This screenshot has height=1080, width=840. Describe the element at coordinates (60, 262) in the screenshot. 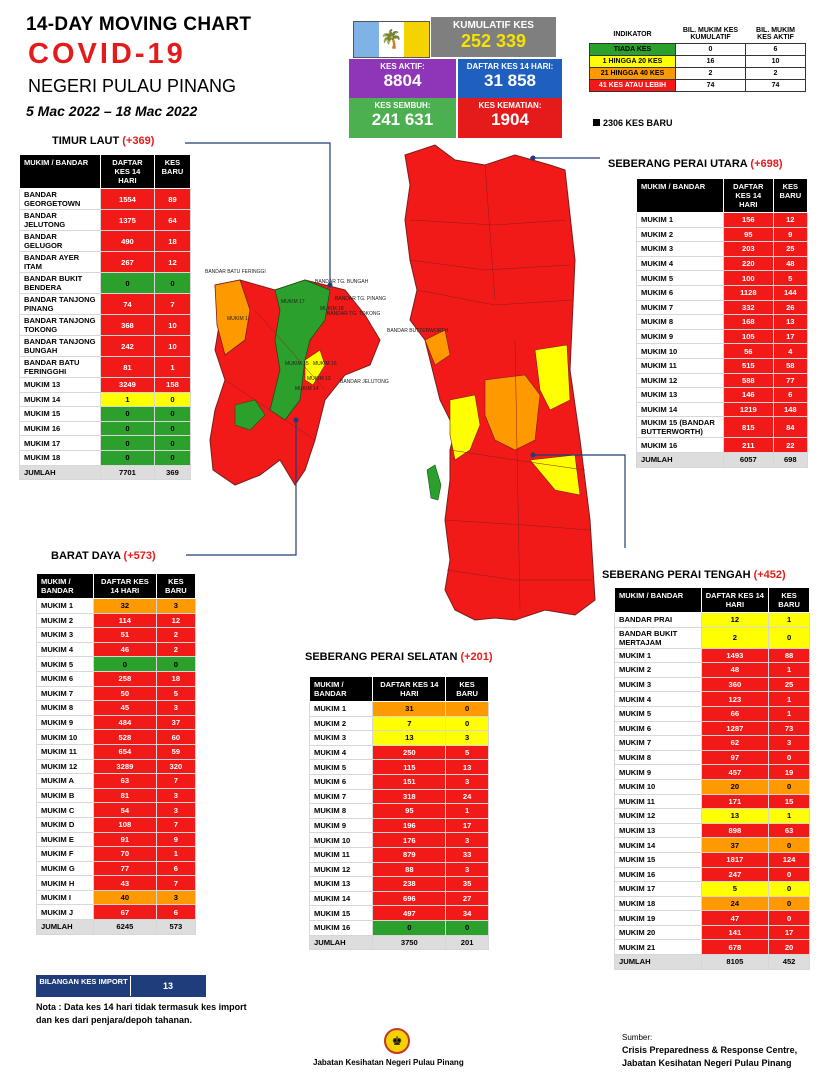

I see `mukim-name: BANDAR AYER ITAM` at that location.